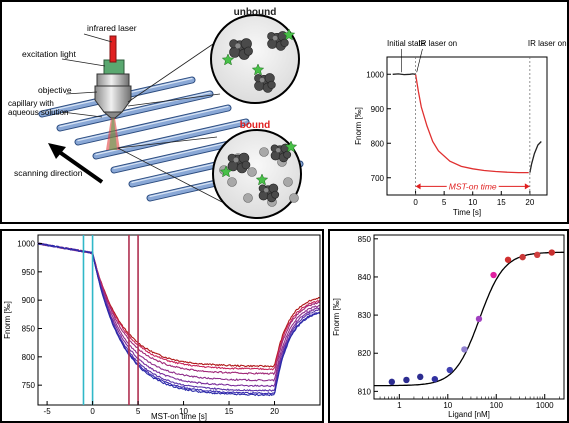 Image resolution: width=569 pixels, height=423 pixels. I want to click on annotation-pointer, so click(419, 60).